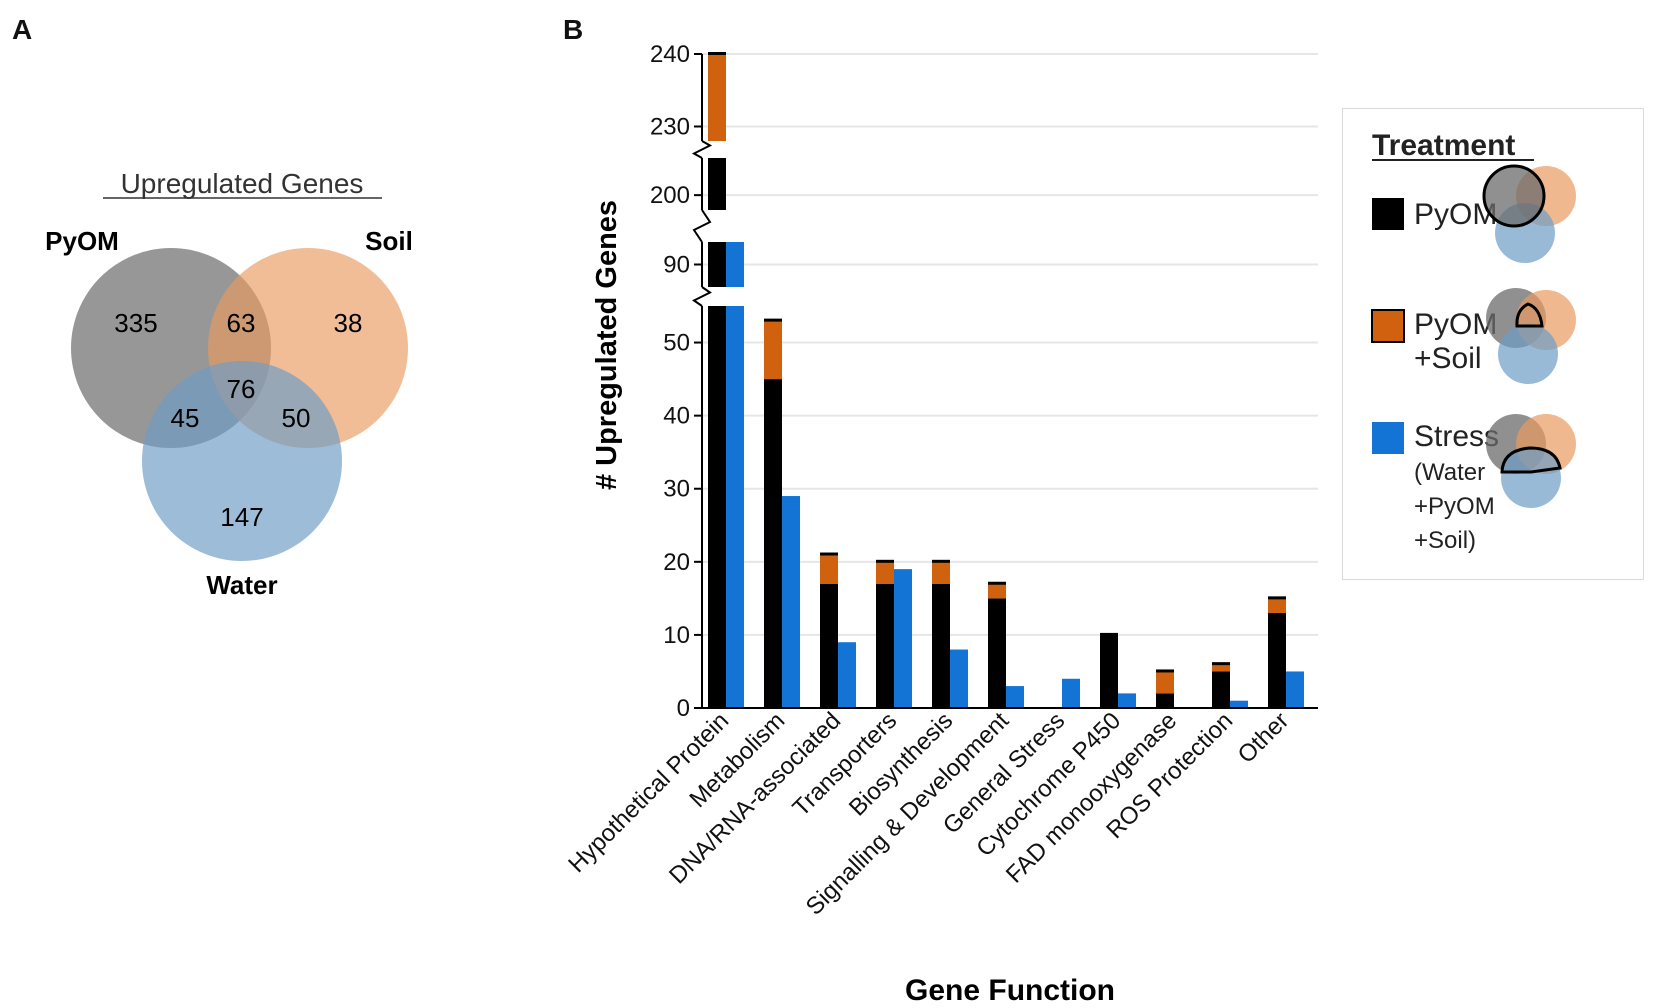 This screenshot has width=1654, height=1008. I want to click on x-tick-label: Other, so click(1264, 738).